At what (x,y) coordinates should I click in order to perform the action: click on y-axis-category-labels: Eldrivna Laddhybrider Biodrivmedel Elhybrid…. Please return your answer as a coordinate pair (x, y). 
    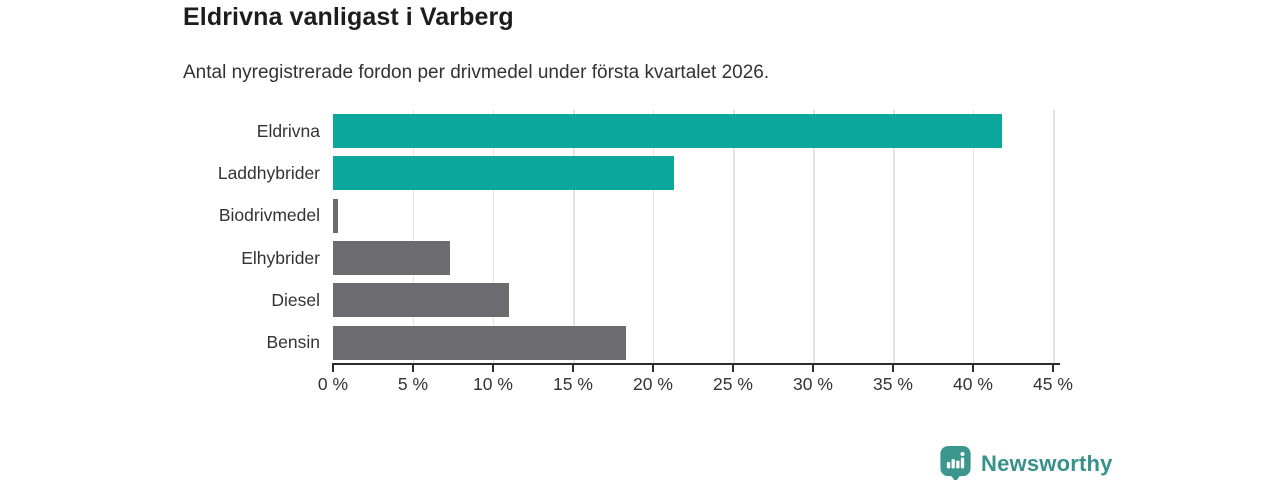
    Looking at the image, I should click on (160, 237).